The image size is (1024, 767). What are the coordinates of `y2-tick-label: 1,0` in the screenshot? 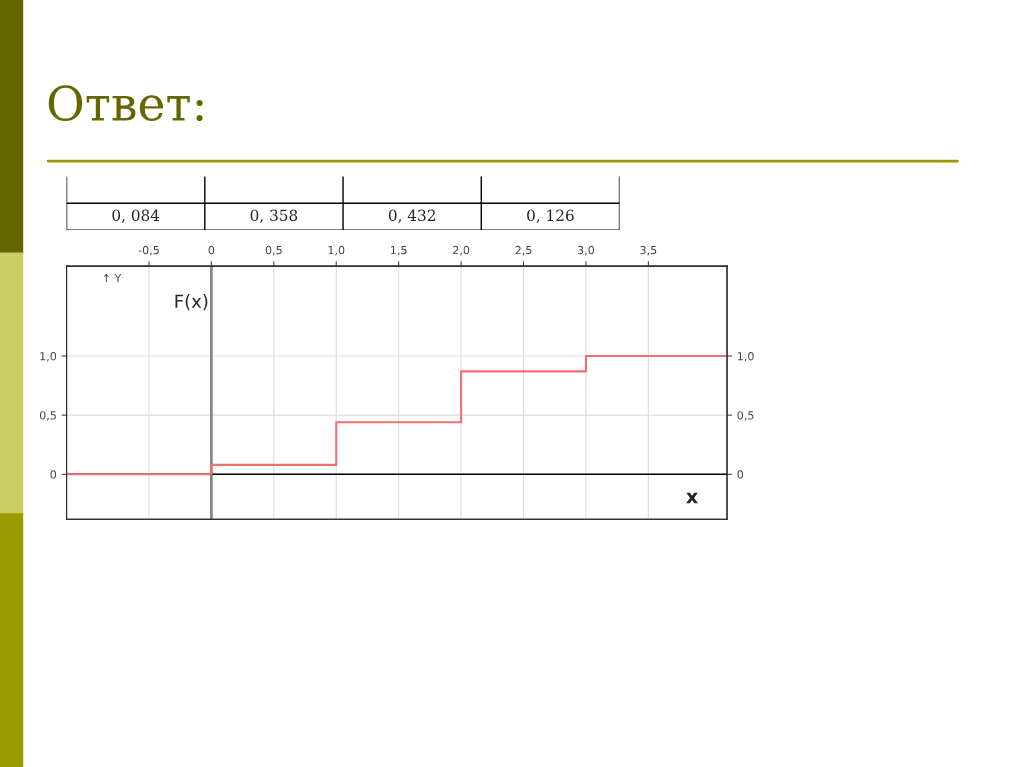 It's located at (745, 357).